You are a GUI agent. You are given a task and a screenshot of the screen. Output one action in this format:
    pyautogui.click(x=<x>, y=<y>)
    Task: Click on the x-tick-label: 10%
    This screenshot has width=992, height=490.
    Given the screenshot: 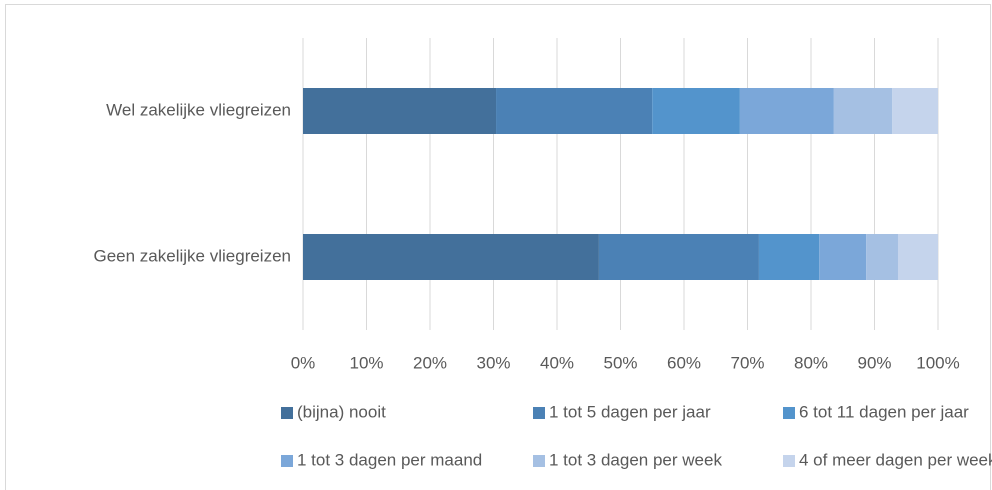 What is the action you would take?
    pyautogui.click(x=366, y=362)
    